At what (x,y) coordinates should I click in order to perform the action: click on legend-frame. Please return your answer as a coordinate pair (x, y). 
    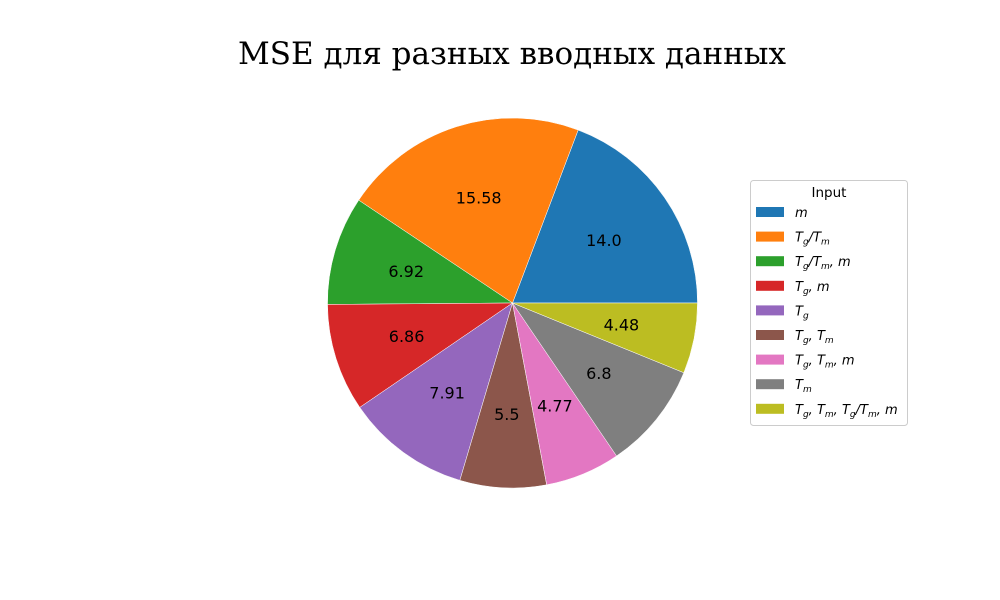
    Looking at the image, I should click on (829, 303).